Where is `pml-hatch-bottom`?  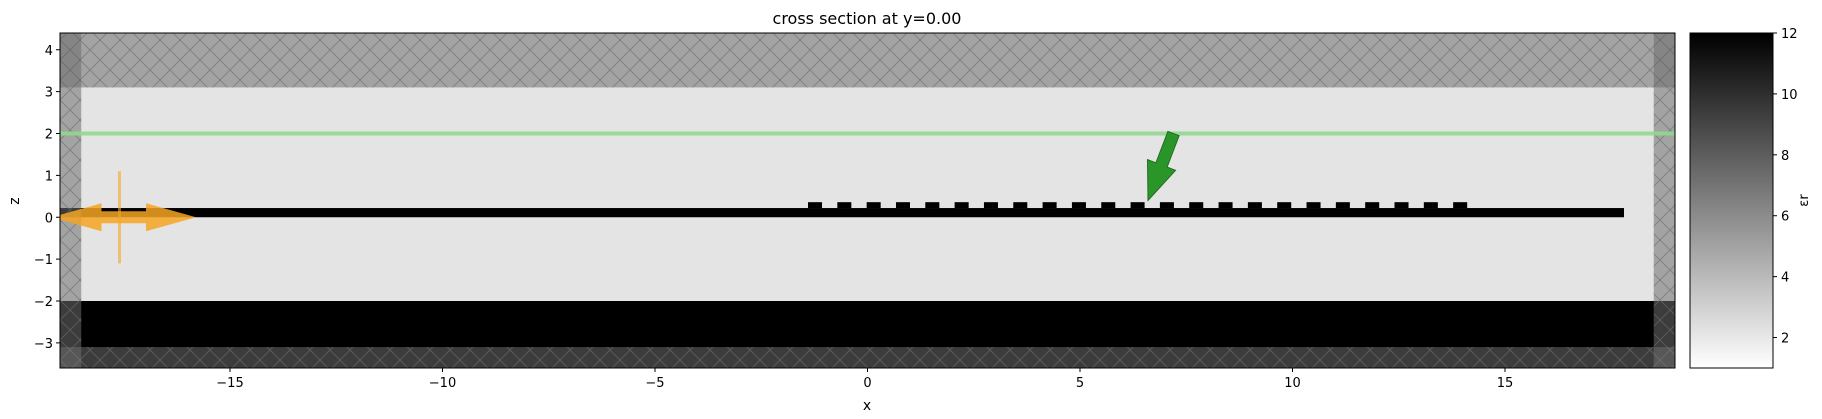 pml-hatch-bottom is located at coordinates (867, 357).